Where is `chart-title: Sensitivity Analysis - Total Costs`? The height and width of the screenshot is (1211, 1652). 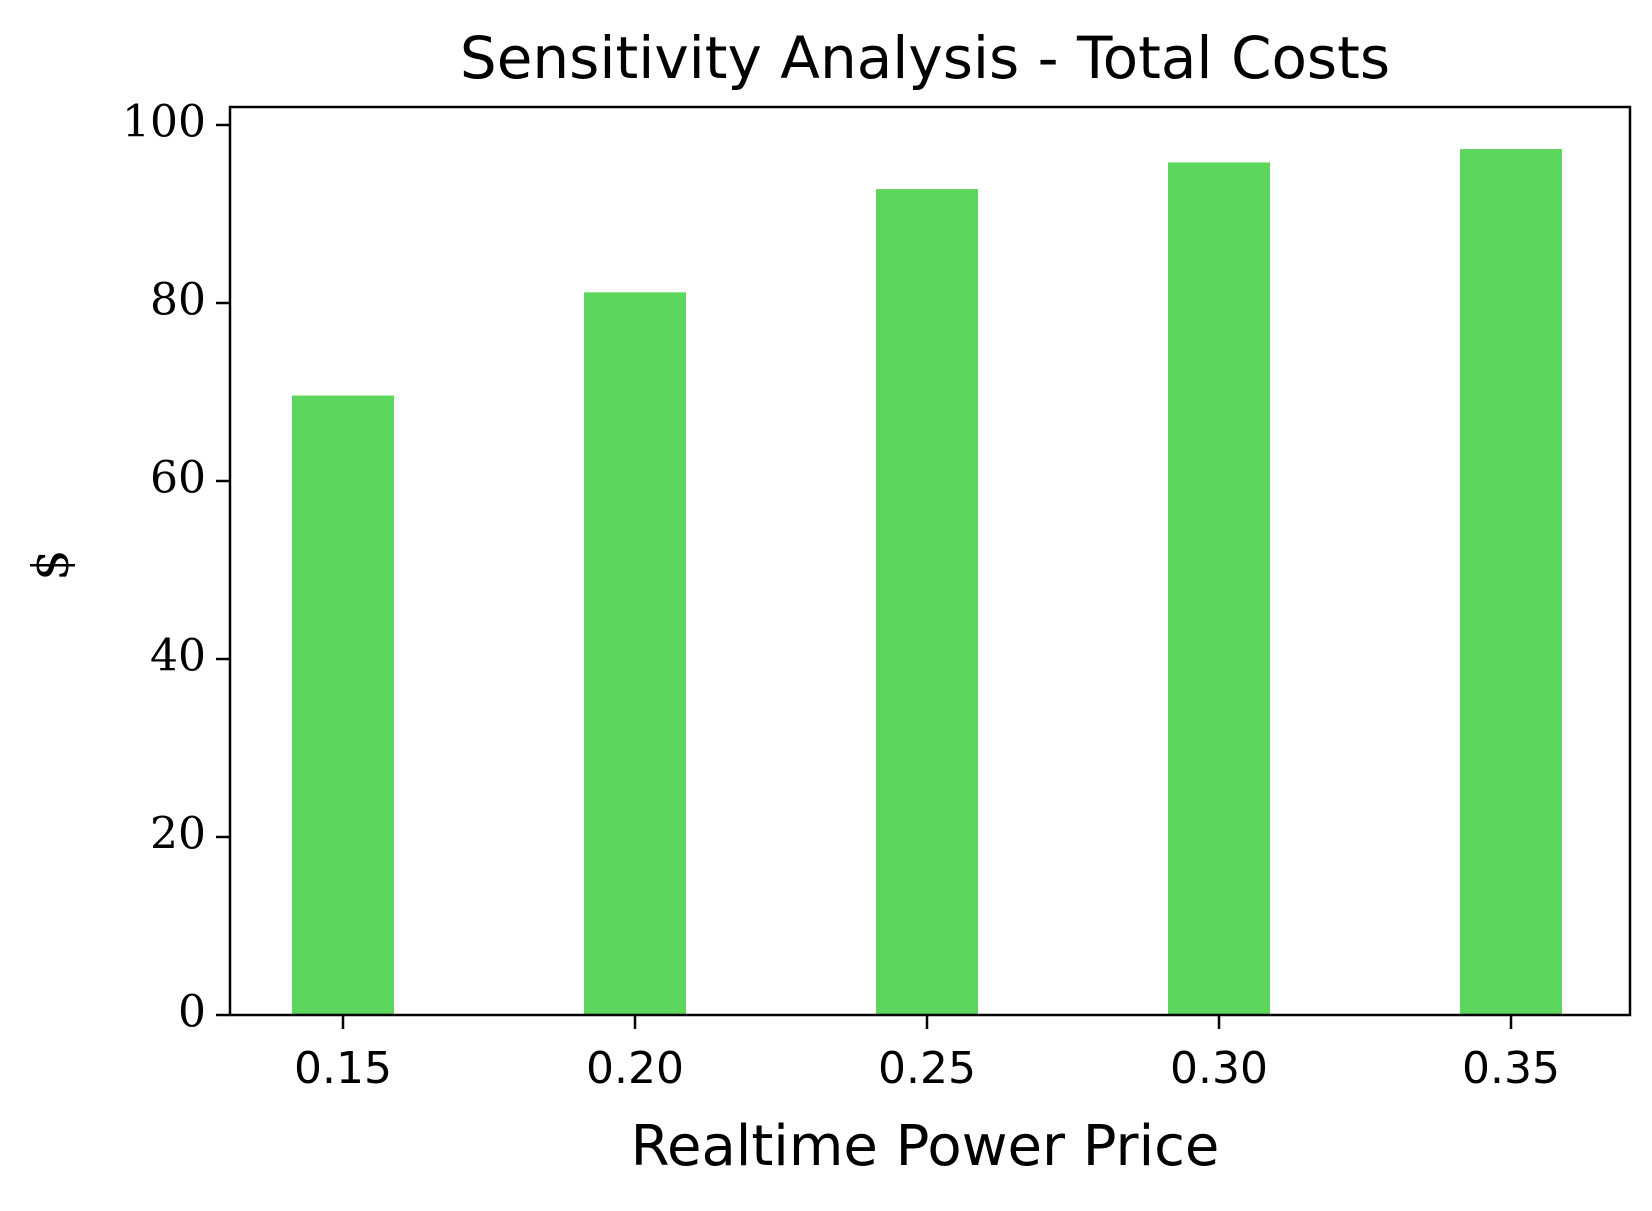
chart-title: Sensitivity Analysis - Total Costs is located at coordinates (925, 58).